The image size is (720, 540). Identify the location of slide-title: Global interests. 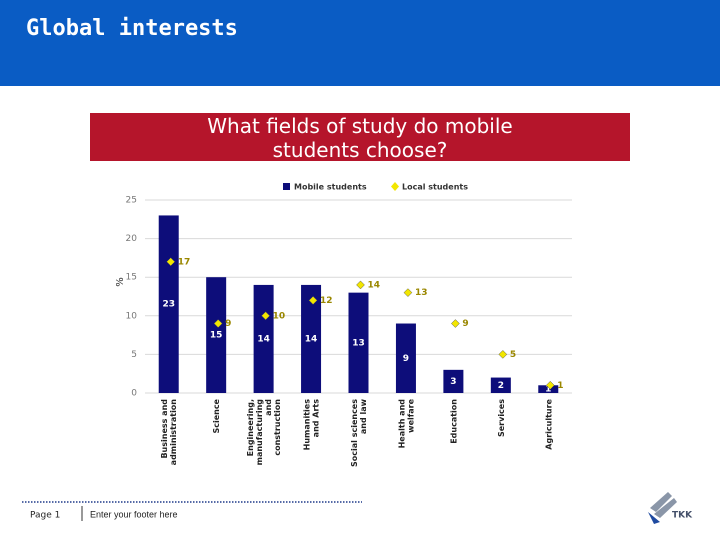
(132, 28).